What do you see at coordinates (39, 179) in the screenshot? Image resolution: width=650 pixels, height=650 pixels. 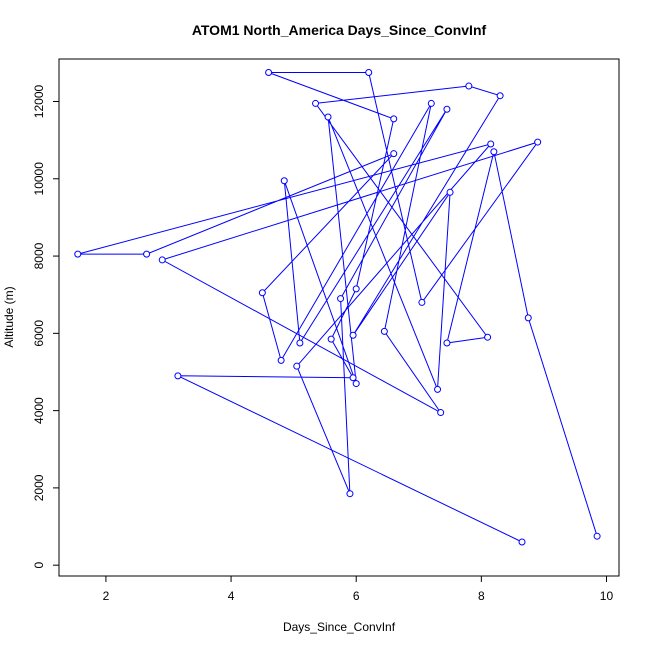 I see `y-tick-label: 10000` at bounding box center [39, 179].